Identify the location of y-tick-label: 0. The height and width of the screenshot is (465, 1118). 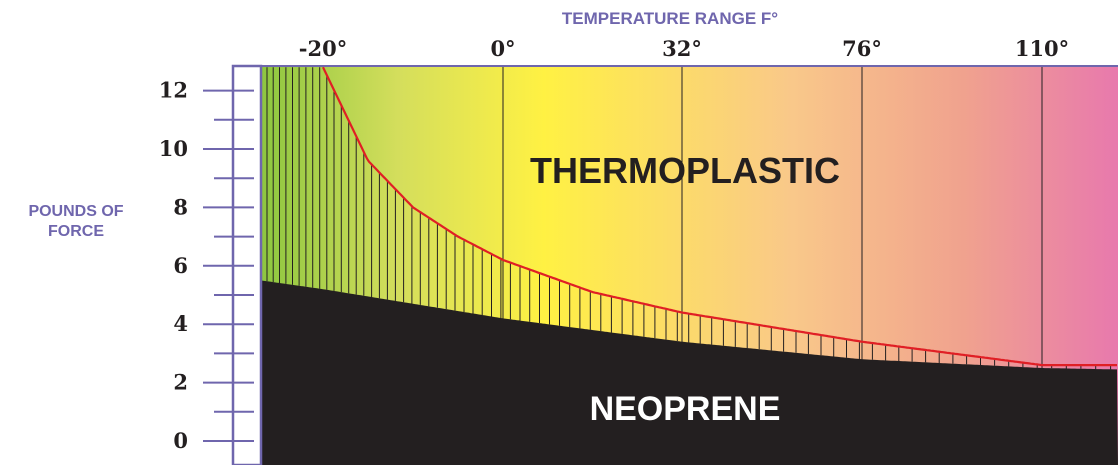
(180, 440).